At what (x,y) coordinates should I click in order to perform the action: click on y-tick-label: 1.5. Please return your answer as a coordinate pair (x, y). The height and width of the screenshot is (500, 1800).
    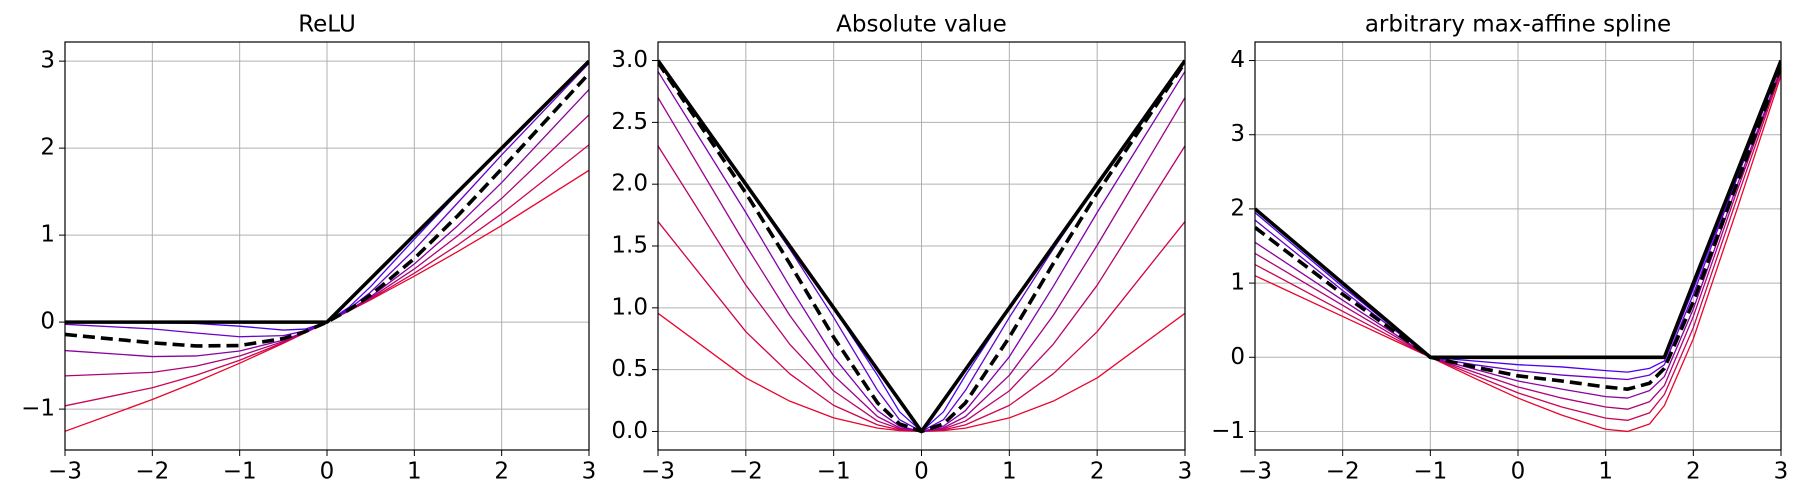
    Looking at the image, I should click on (629, 246).